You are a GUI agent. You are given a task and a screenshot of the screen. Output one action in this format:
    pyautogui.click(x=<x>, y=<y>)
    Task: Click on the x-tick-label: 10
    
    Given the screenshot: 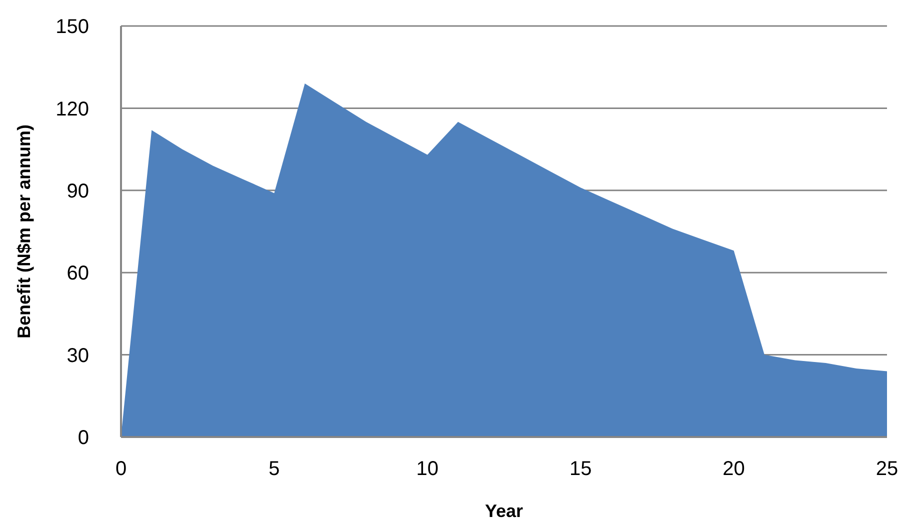 What is the action you would take?
    pyautogui.click(x=427, y=469)
    